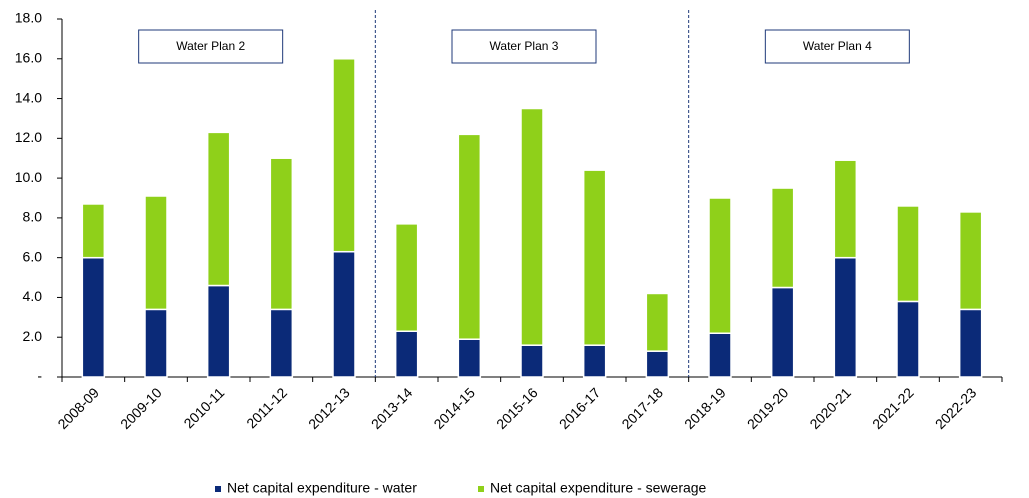 The image size is (1029, 498). What do you see at coordinates (705, 408) in the screenshot?
I see `x-tick-label: 2018-19` at bounding box center [705, 408].